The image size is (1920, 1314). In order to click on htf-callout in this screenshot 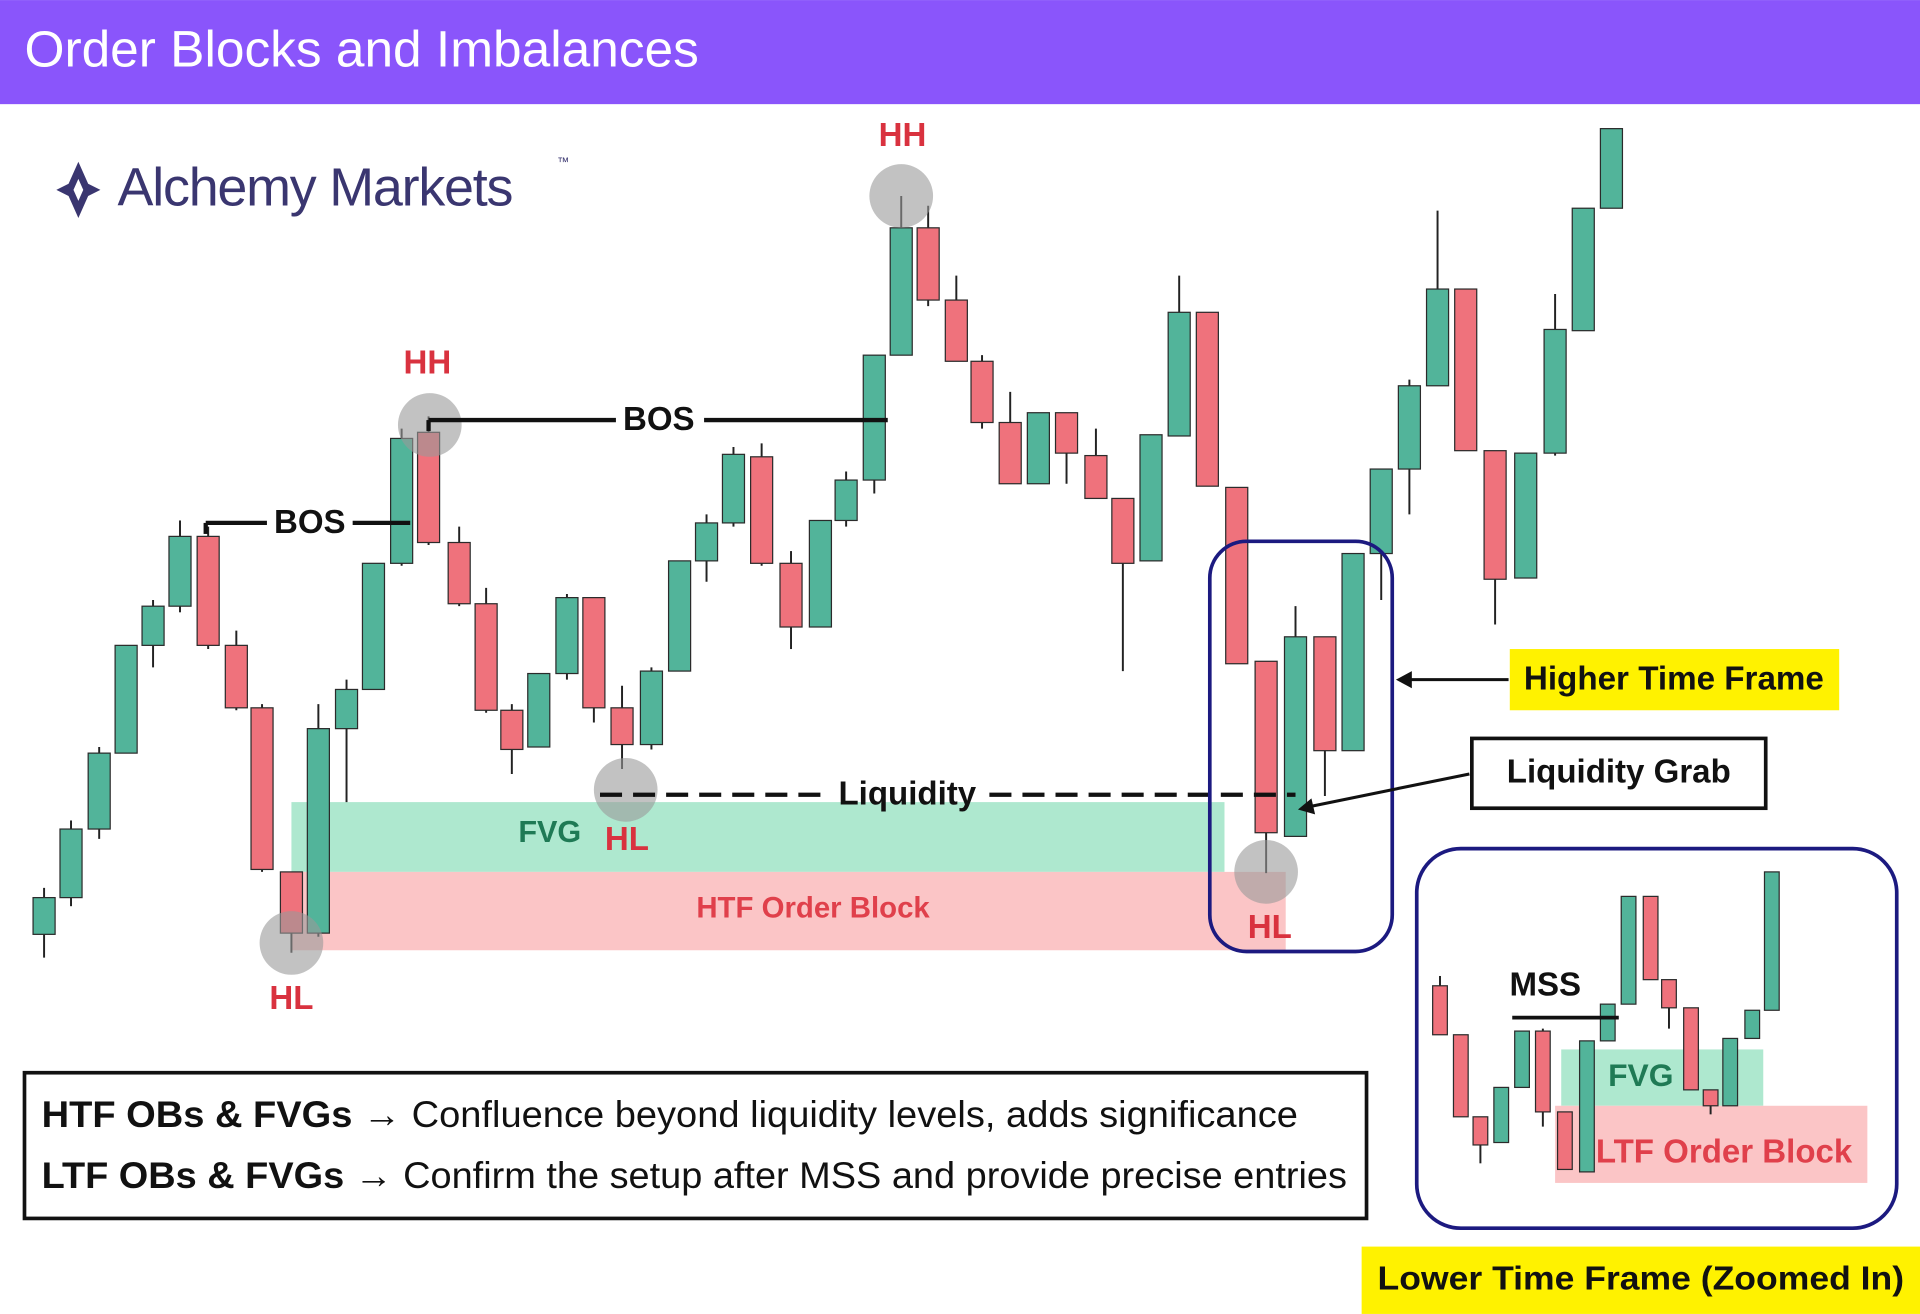, I will do `click(1674, 680)`.